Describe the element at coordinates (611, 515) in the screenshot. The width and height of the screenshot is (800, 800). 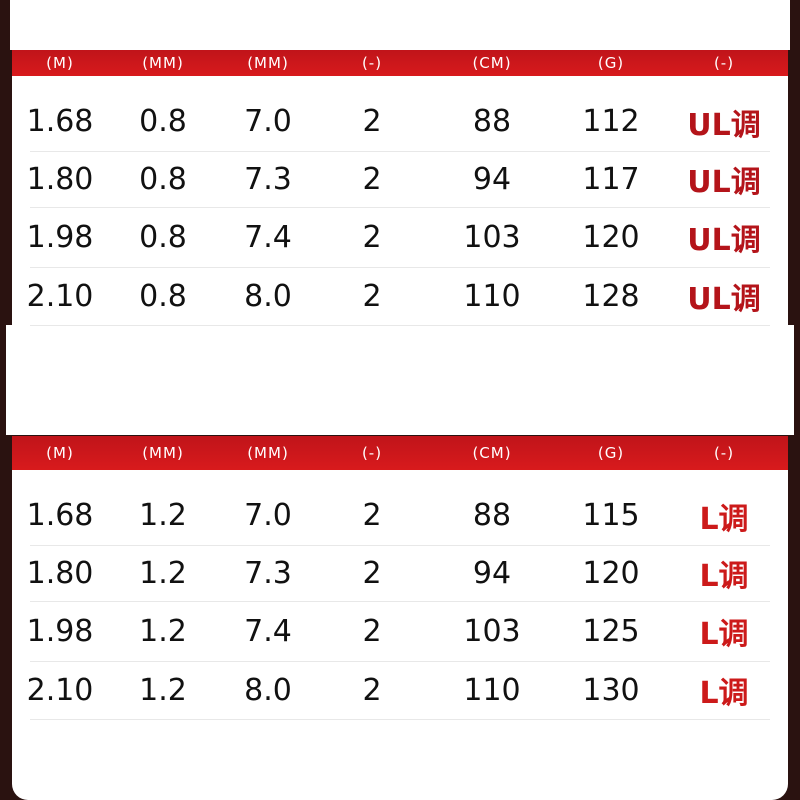
I see `value-cell: 115` at that location.